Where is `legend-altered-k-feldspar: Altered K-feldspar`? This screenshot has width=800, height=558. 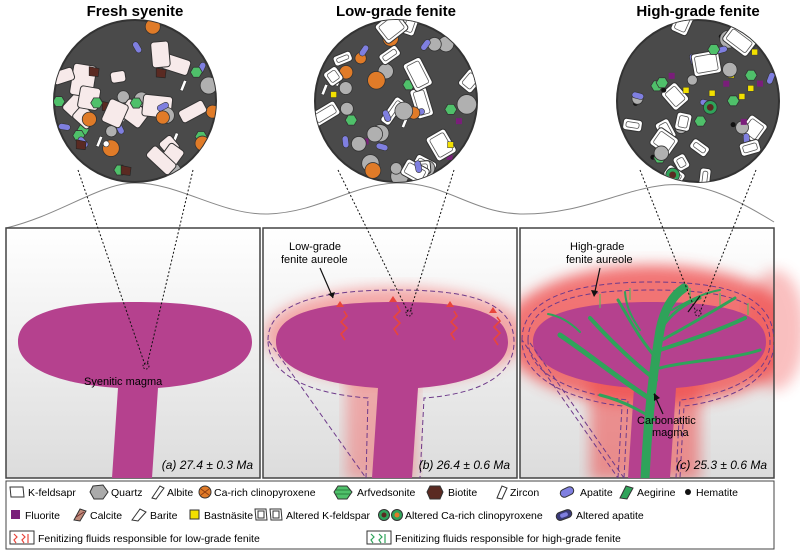
legend-altered-k-feldspar: Altered K-feldspar is located at coordinates (328, 516).